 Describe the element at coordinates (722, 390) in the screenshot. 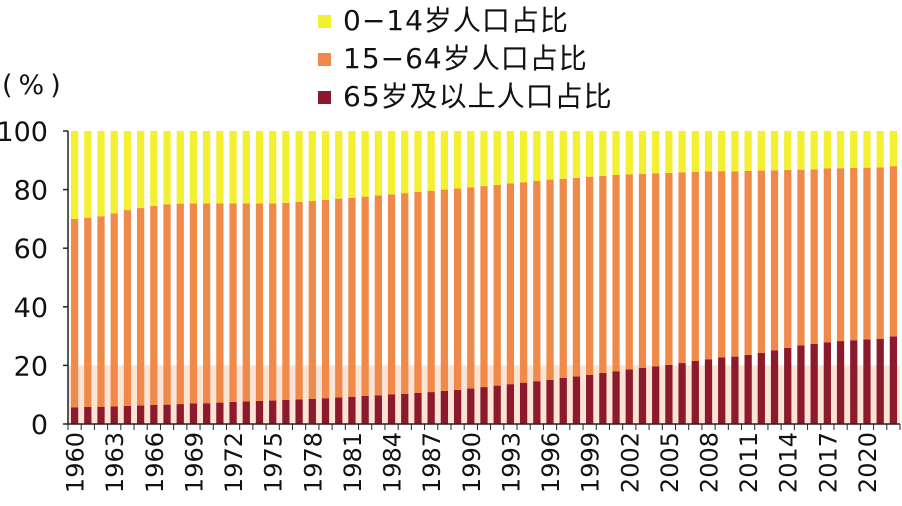

I see `bar-segment-65plus-2009` at that location.